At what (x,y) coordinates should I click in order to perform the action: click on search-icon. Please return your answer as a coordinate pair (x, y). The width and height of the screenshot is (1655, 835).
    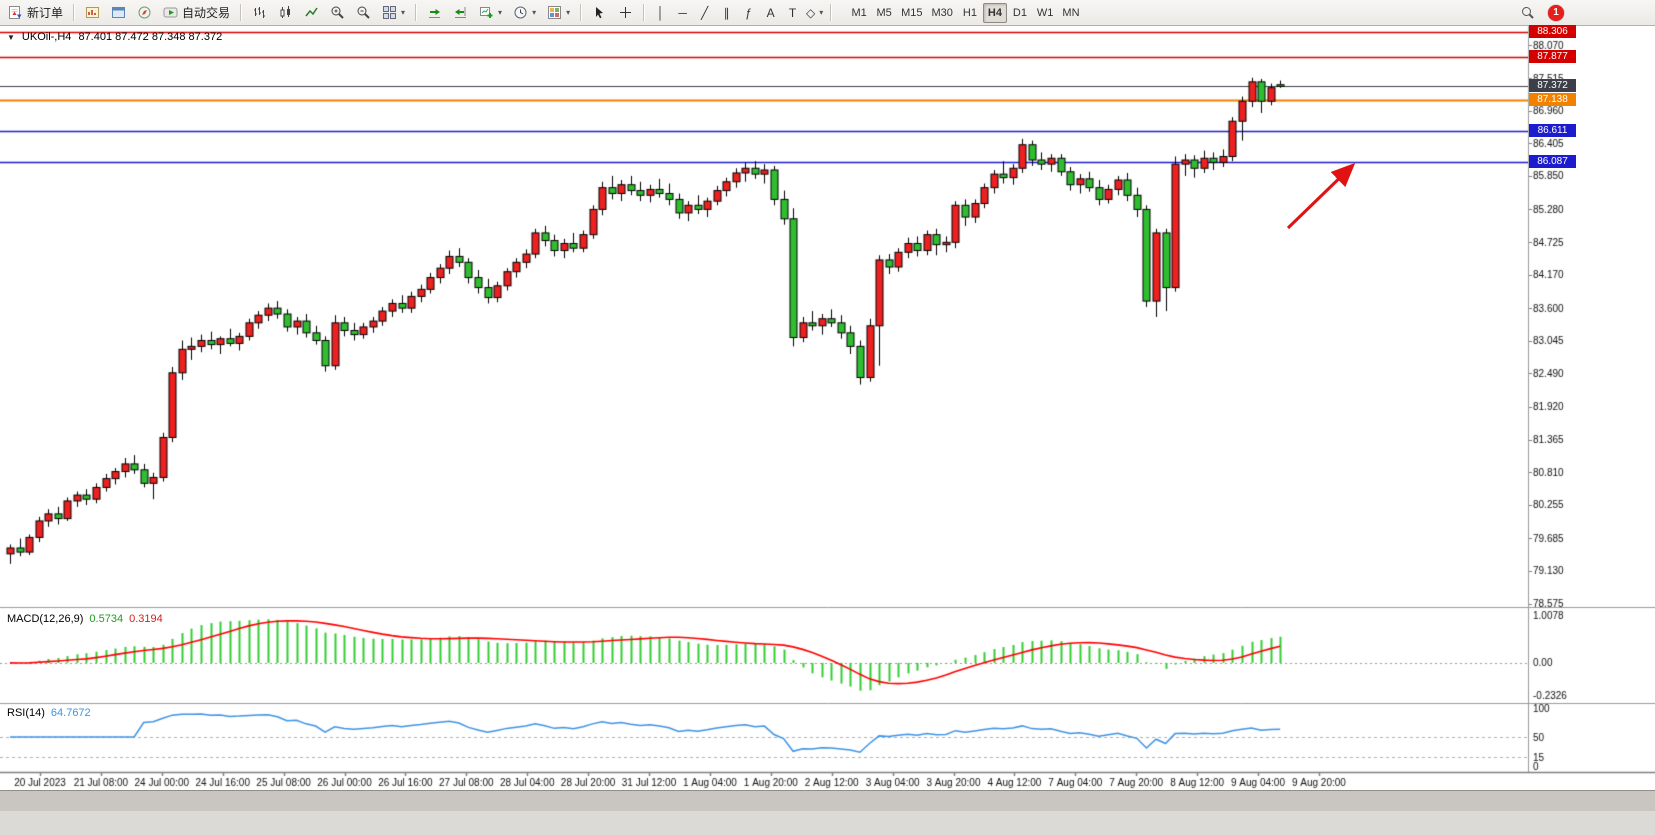
    Looking at the image, I should click on (1527, 12).